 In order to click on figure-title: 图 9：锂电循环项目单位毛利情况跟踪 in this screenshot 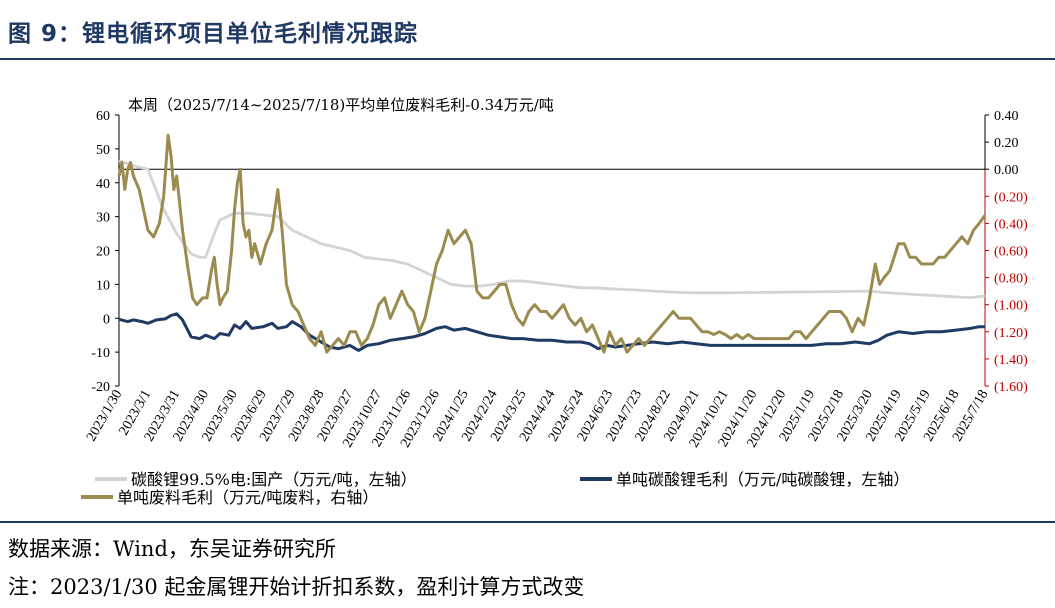, I will do `click(213, 34)`.